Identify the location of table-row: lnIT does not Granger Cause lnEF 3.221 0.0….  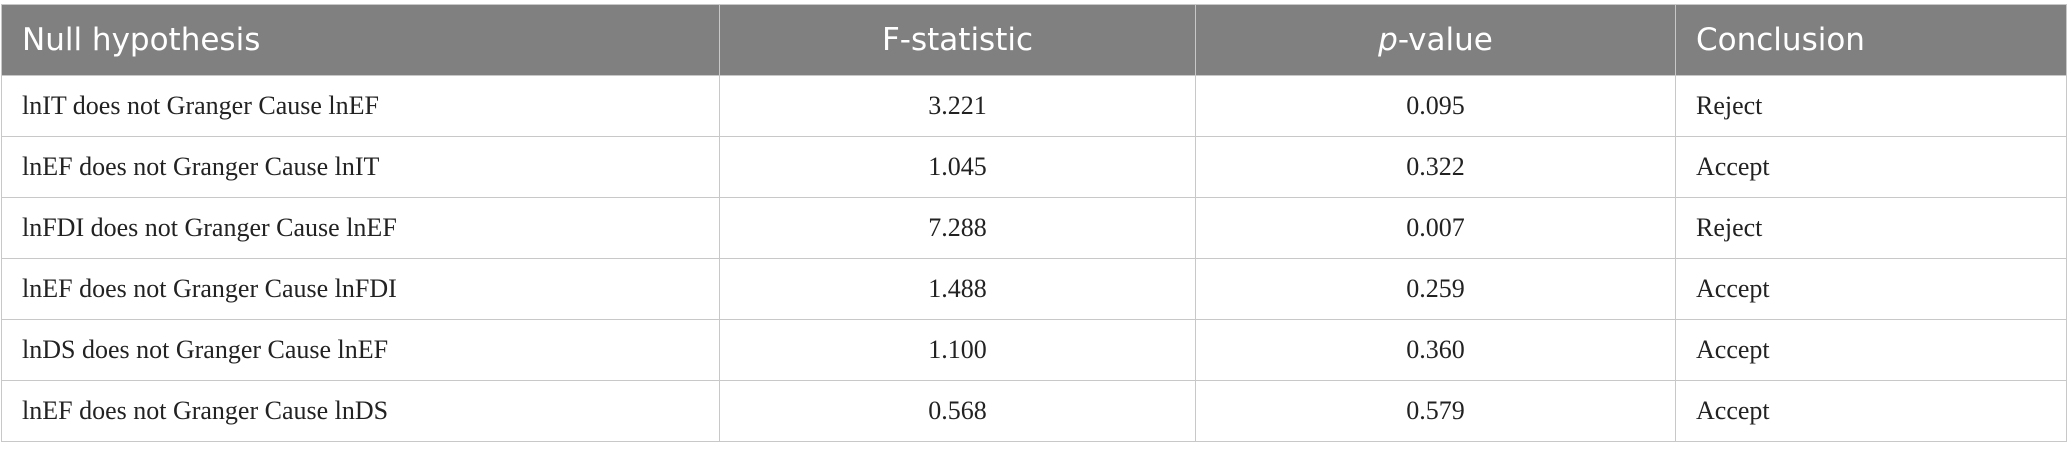
(1034, 106).